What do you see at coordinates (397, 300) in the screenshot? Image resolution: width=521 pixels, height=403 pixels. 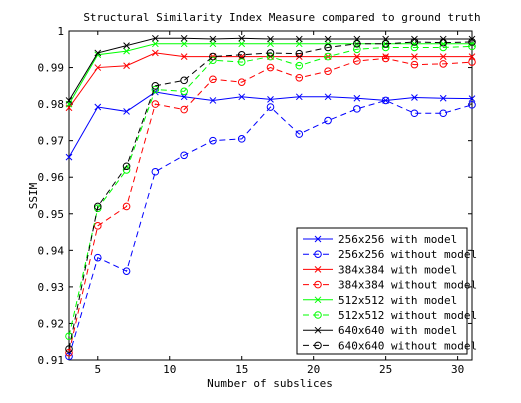 I see `legend-label: 512x512 with model` at bounding box center [397, 300].